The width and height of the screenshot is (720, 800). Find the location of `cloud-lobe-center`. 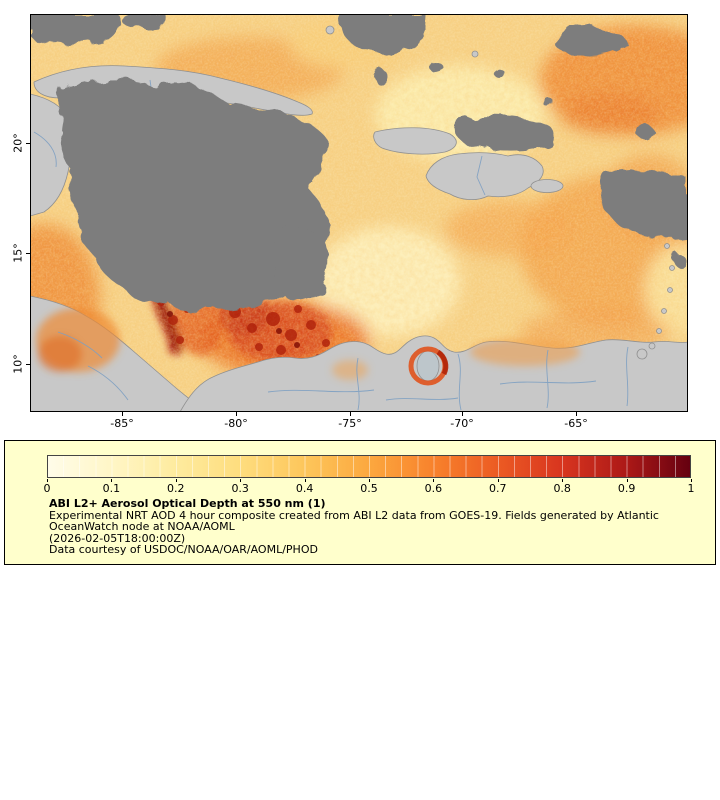

cloud-lobe-center is located at coordinates (303, 263).